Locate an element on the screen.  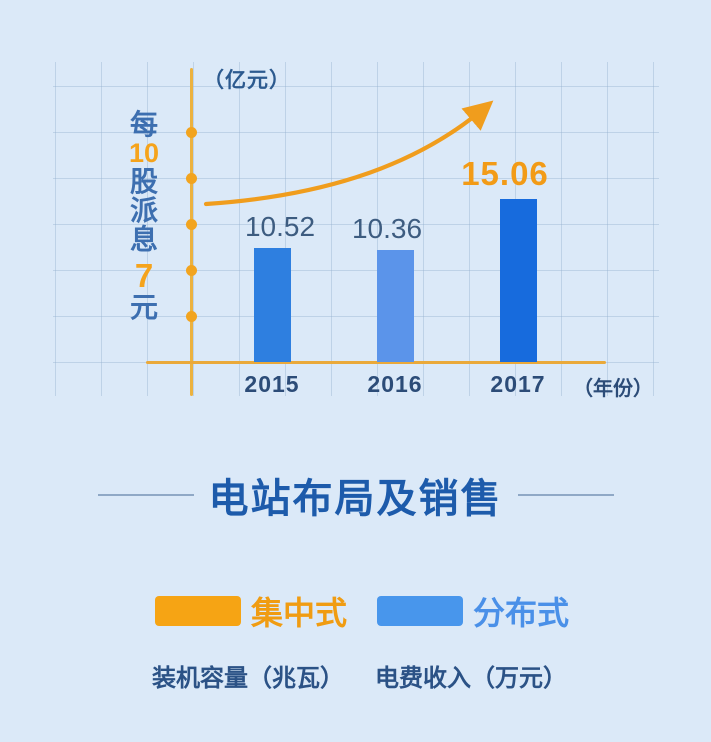
x-axis-unit-label: （年份） is located at coordinates (613, 389).